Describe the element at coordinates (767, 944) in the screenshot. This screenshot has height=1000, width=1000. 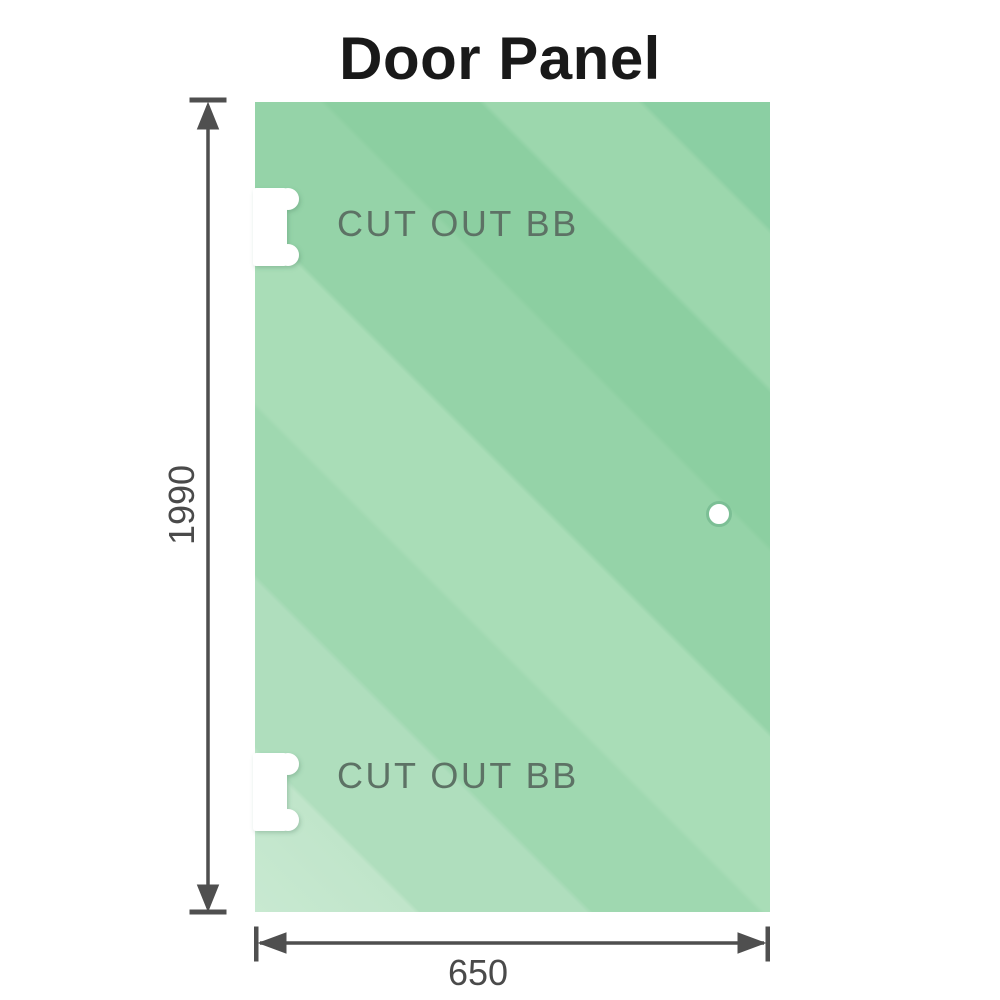
I see `width-dimension-right-tick` at that location.